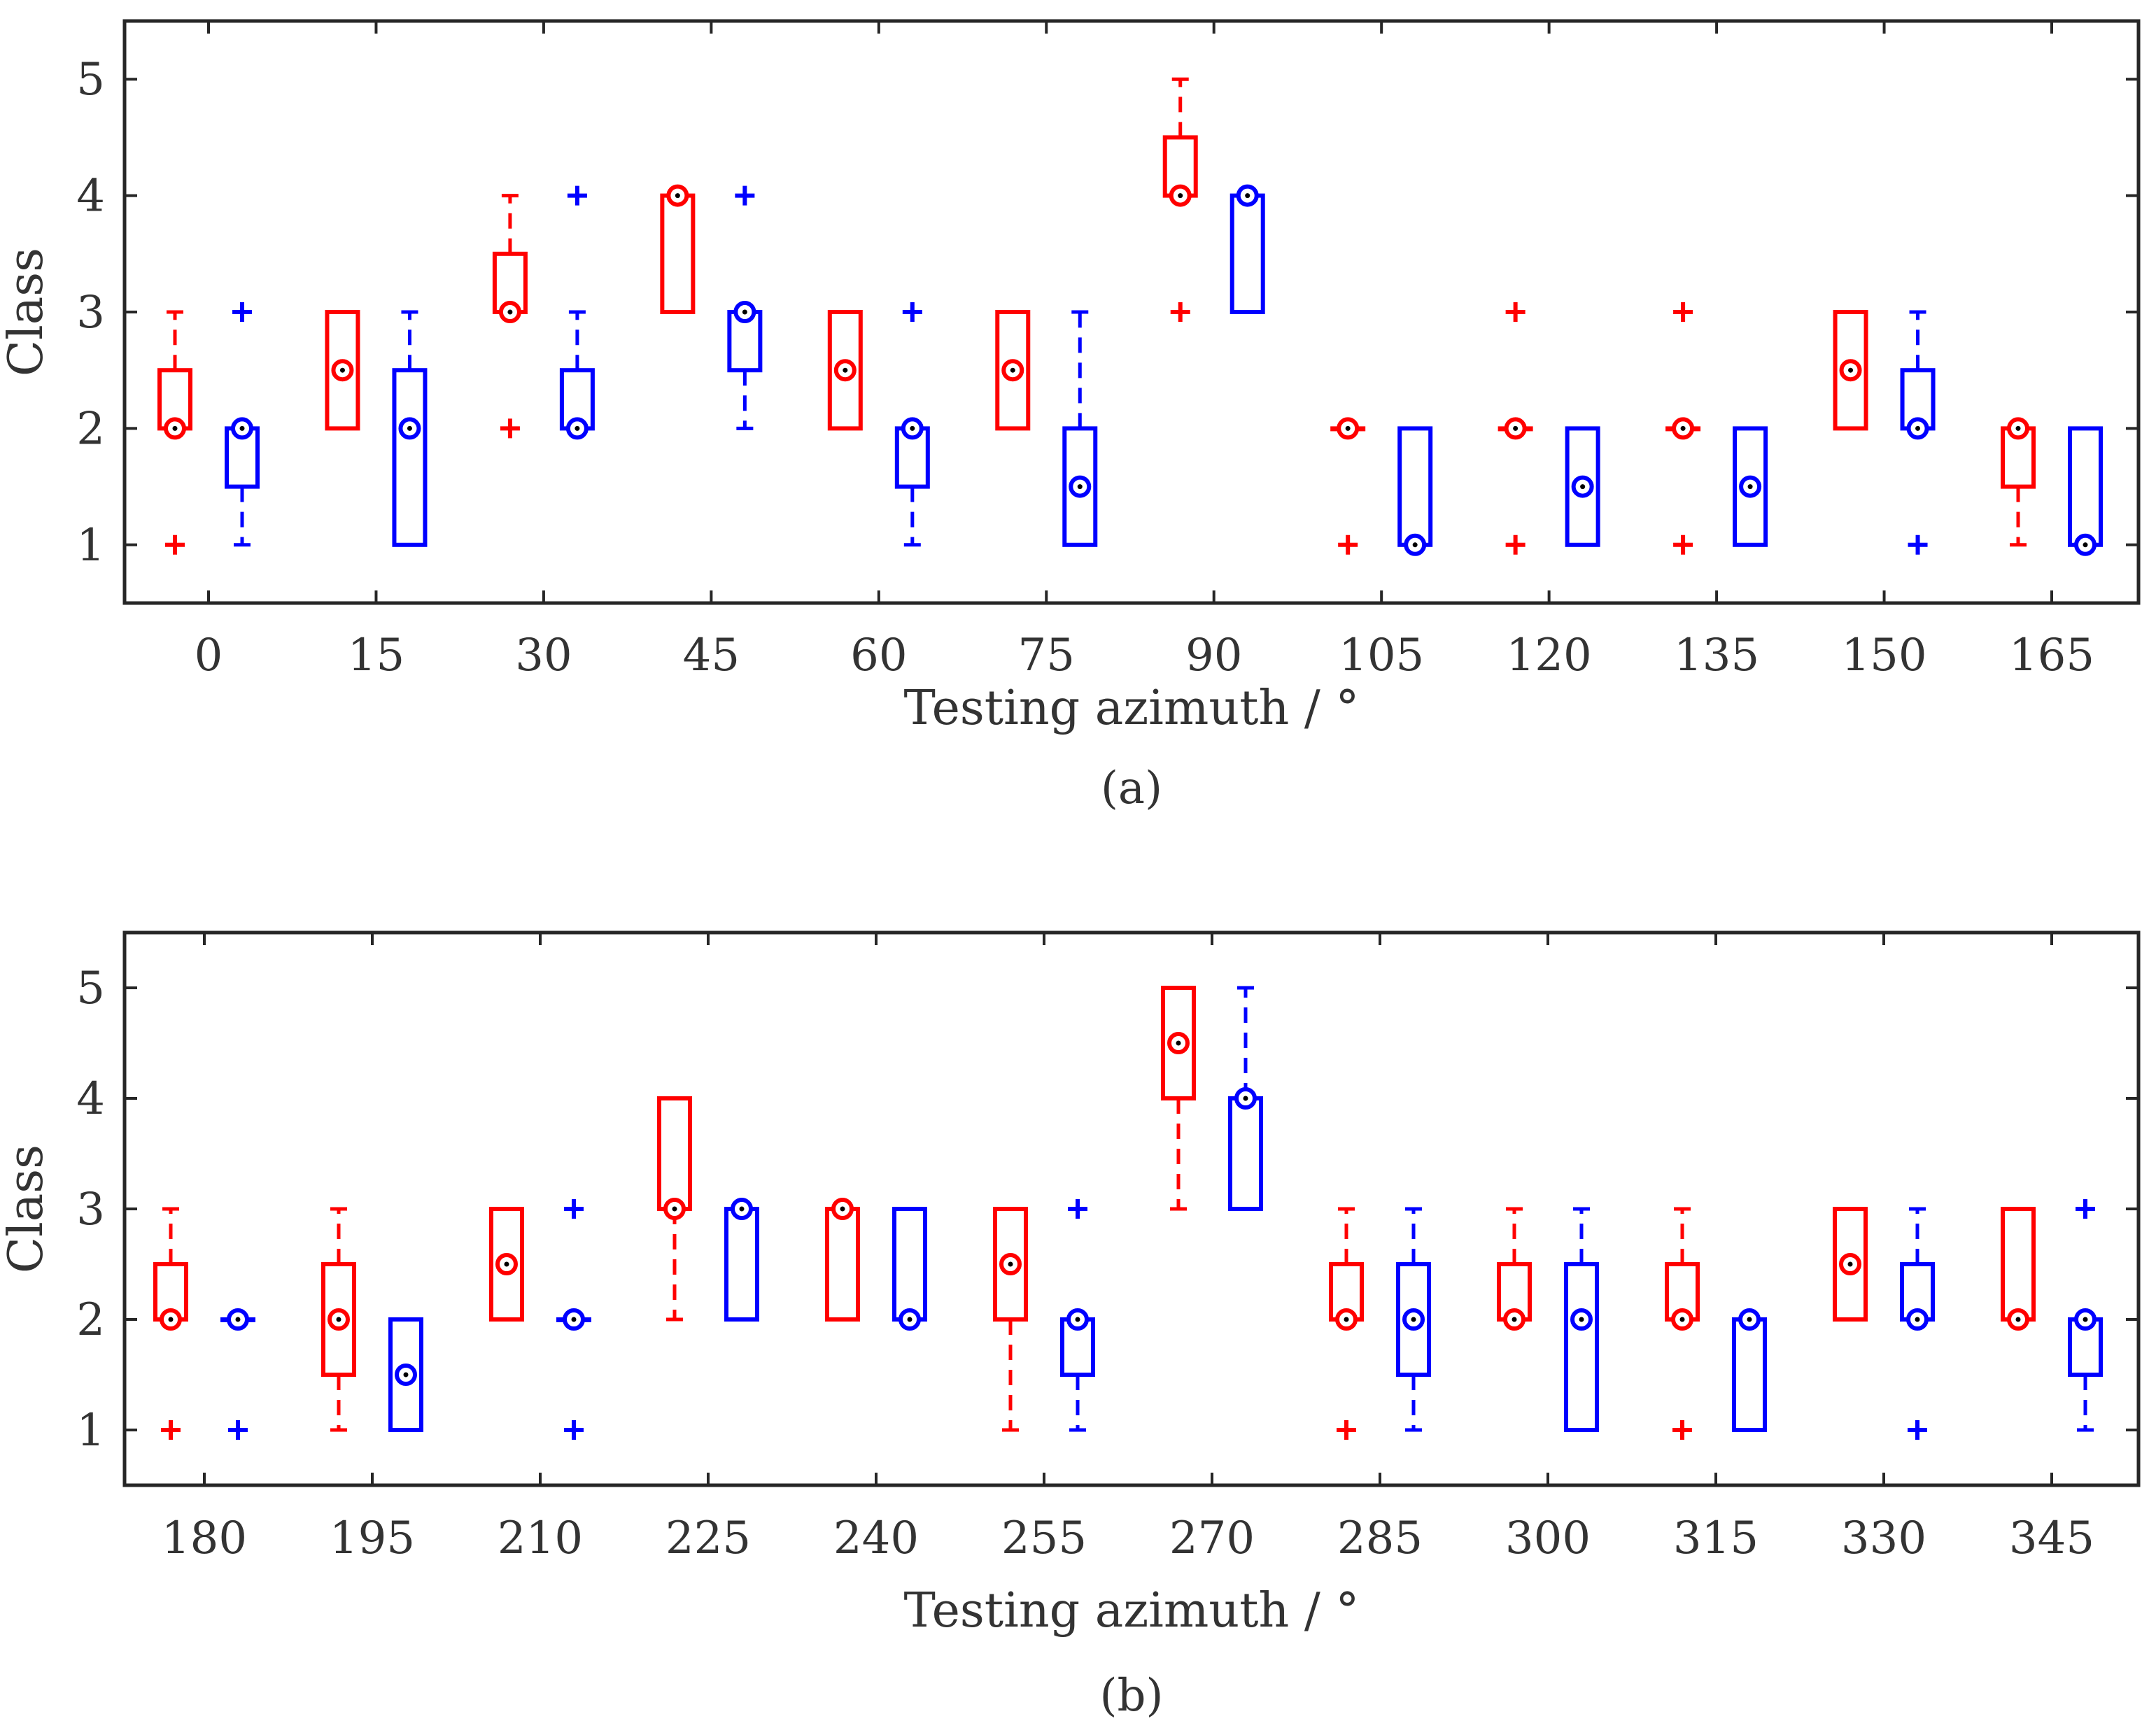 The image size is (2156, 1735). I want to click on x-tick-label: 315, so click(1716, 1538).